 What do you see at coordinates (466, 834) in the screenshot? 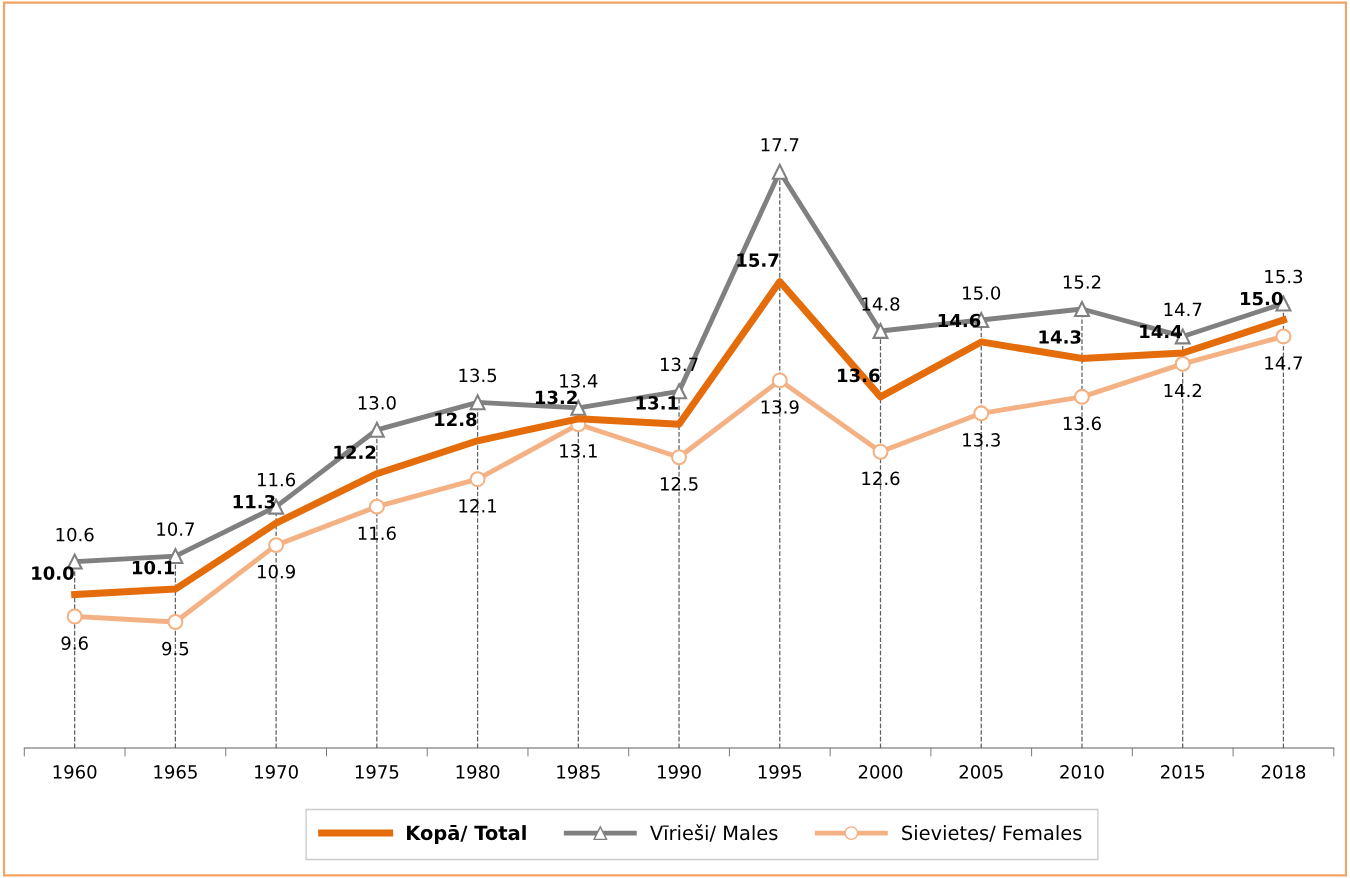
I see `legend-label: Kopā/ Total` at bounding box center [466, 834].